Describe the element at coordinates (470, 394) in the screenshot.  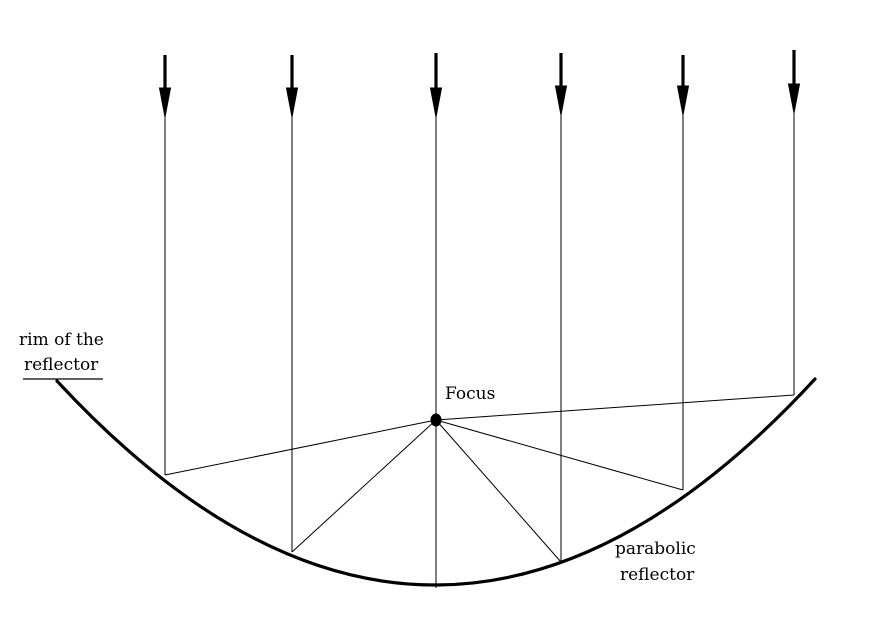
I see `focus-label: Focus` at that location.